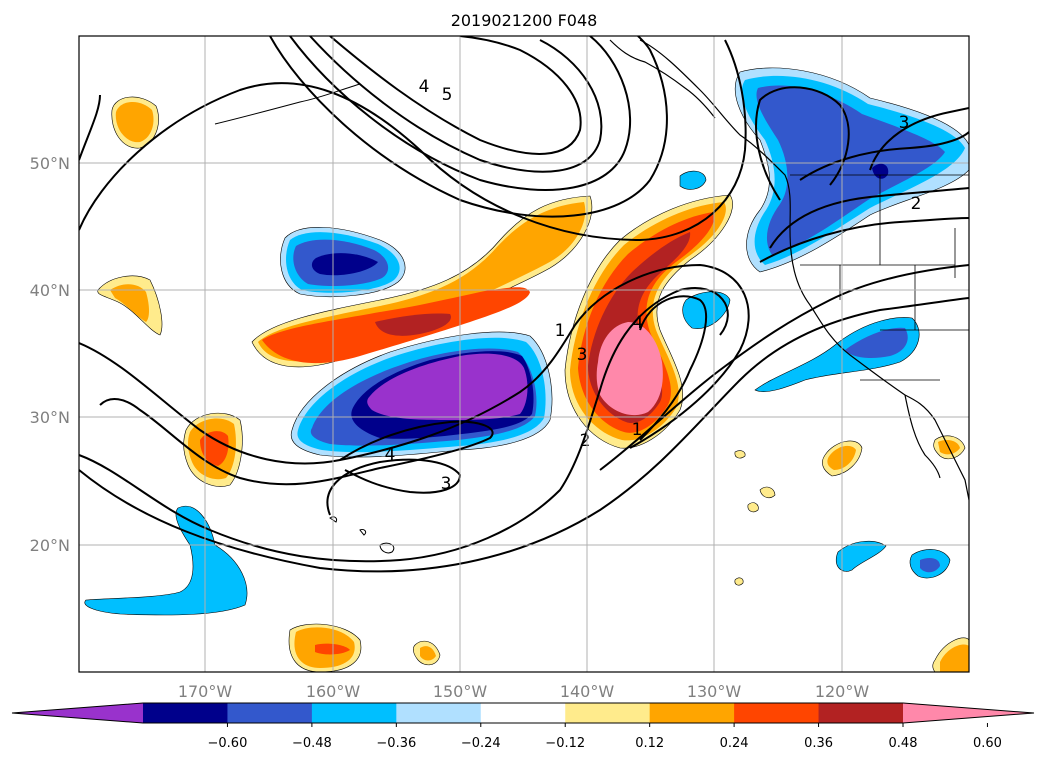 The width and height of the screenshot is (1047, 763). I want to click on colorbar-tick-label: 0.48, so click(903, 743).